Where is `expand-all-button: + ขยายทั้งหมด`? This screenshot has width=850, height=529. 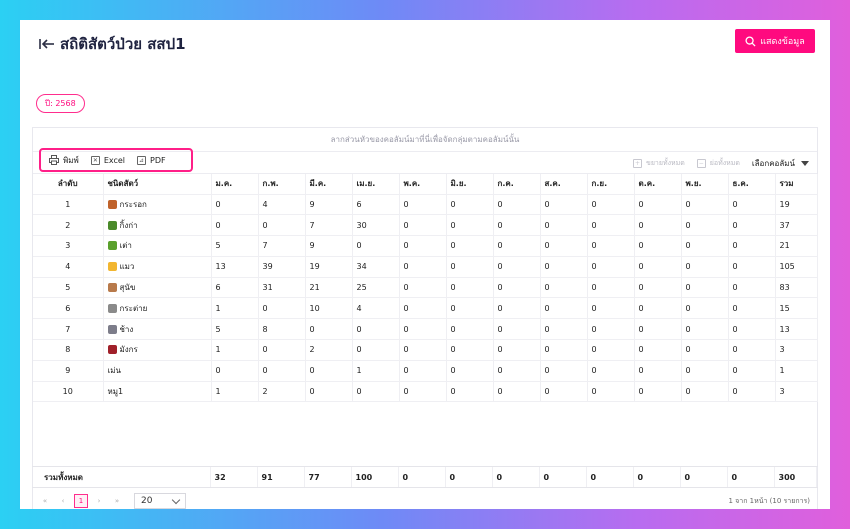 expand-all-button: + ขยายทั้งหมด is located at coordinates (659, 163).